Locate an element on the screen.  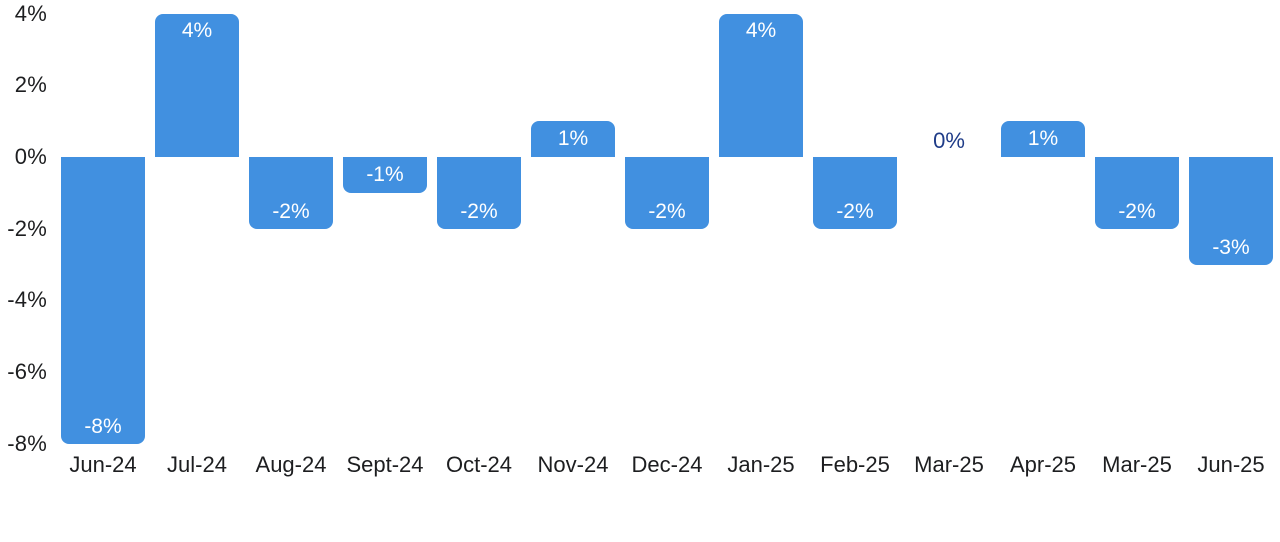
x-axis-category-label: Feb-25 is located at coordinates (855, 464).